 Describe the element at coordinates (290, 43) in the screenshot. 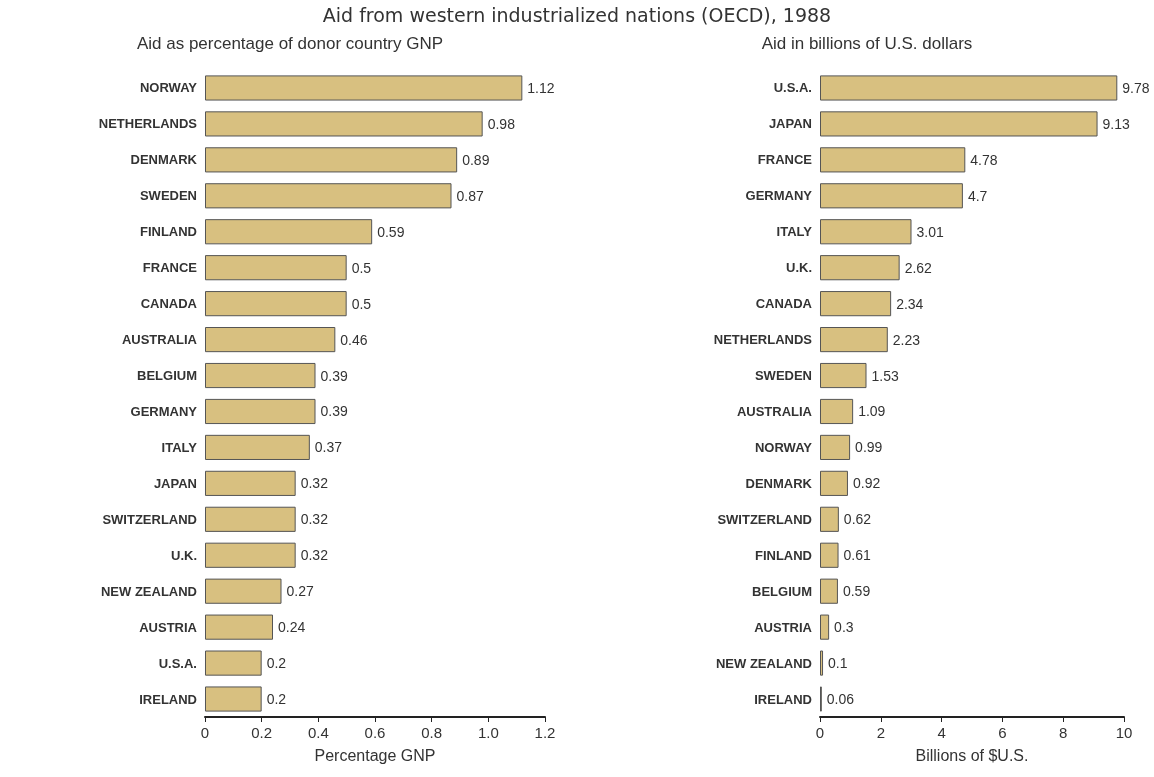

I see `chart-subtitle: Aid as percentage of donor country GNP` at that location.